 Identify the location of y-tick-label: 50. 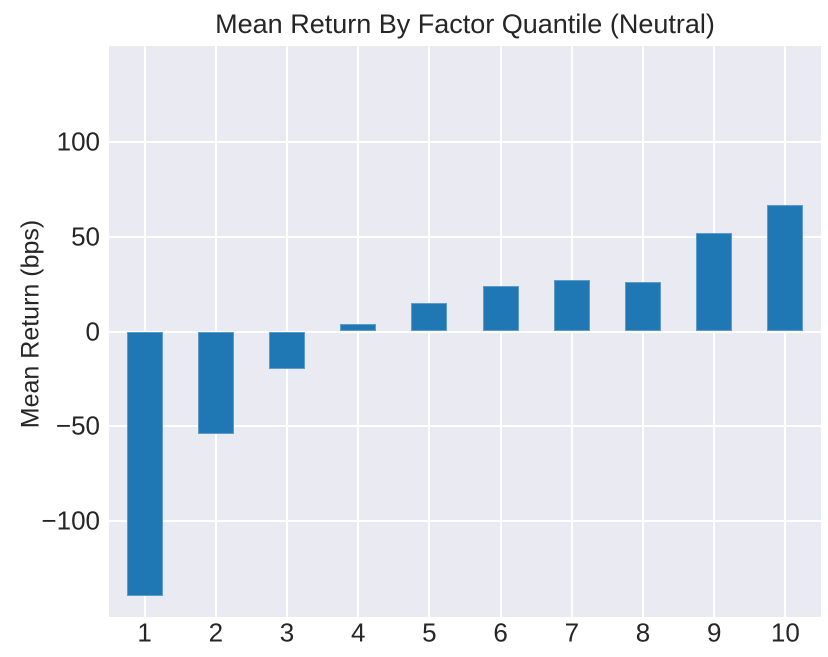
(85, 236).